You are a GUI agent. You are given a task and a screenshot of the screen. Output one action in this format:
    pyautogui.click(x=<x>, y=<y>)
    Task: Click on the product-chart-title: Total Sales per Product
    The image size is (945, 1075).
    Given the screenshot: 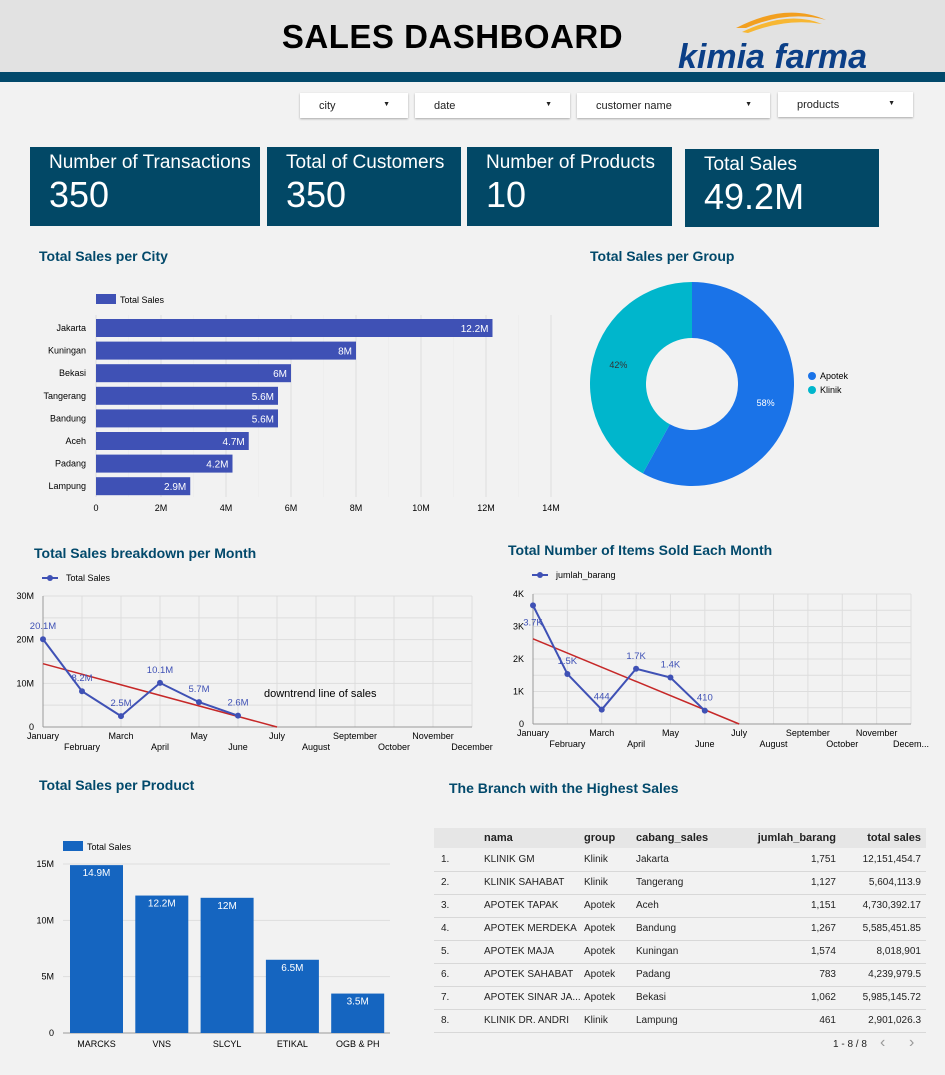 What is the action you would take?
    pyautogui.click(x=117, y=785)
    